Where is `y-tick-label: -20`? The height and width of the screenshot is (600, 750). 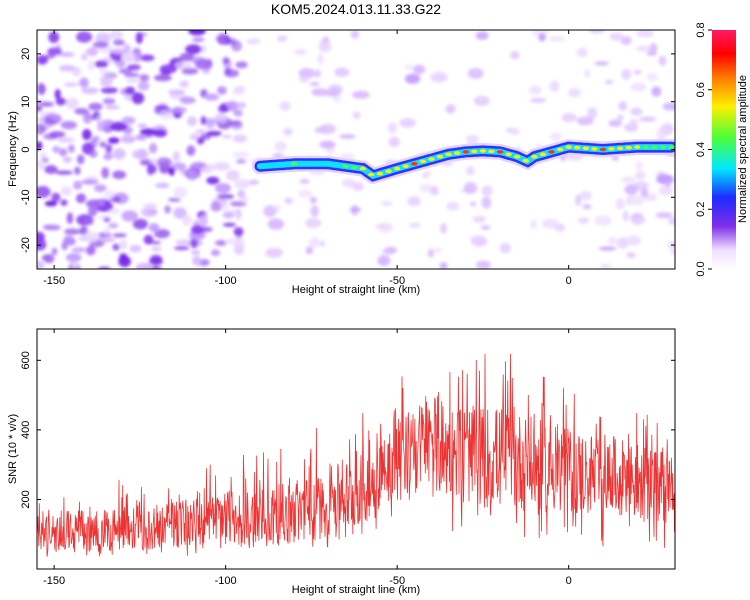
y-tick-label: -20 is located at coordinates (26, 245).